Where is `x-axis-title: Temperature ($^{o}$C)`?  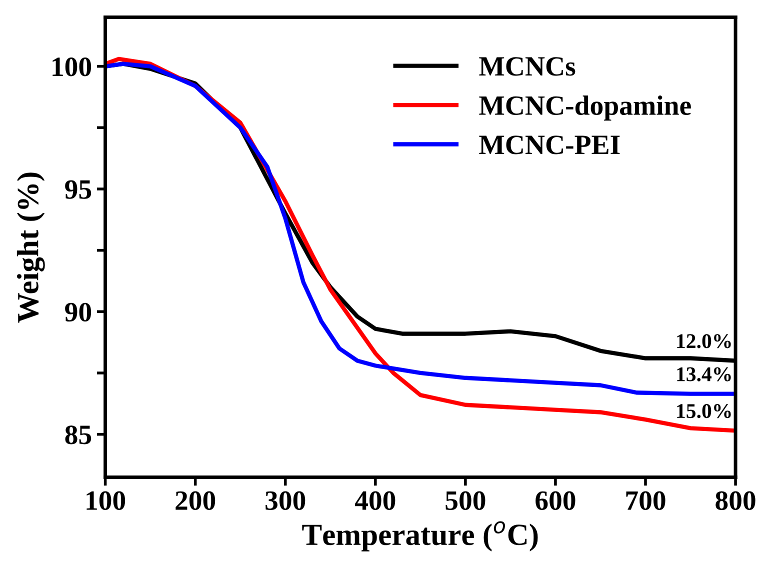
x-axis-title: Temperature ($^{o}$C) is located at coordinates (420, 536).